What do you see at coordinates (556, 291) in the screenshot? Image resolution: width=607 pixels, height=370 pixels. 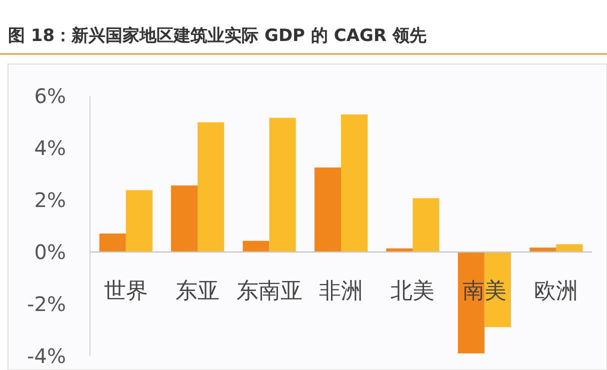 I see `xtick: 欧洲` at bounding box center [556, 291].